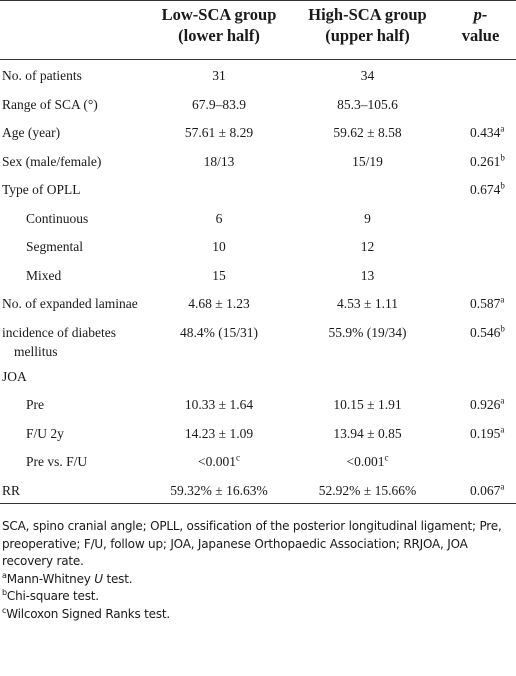 This screenshot has height=676, width=516. I want to click on row-label: Pre, so click(35, 404).